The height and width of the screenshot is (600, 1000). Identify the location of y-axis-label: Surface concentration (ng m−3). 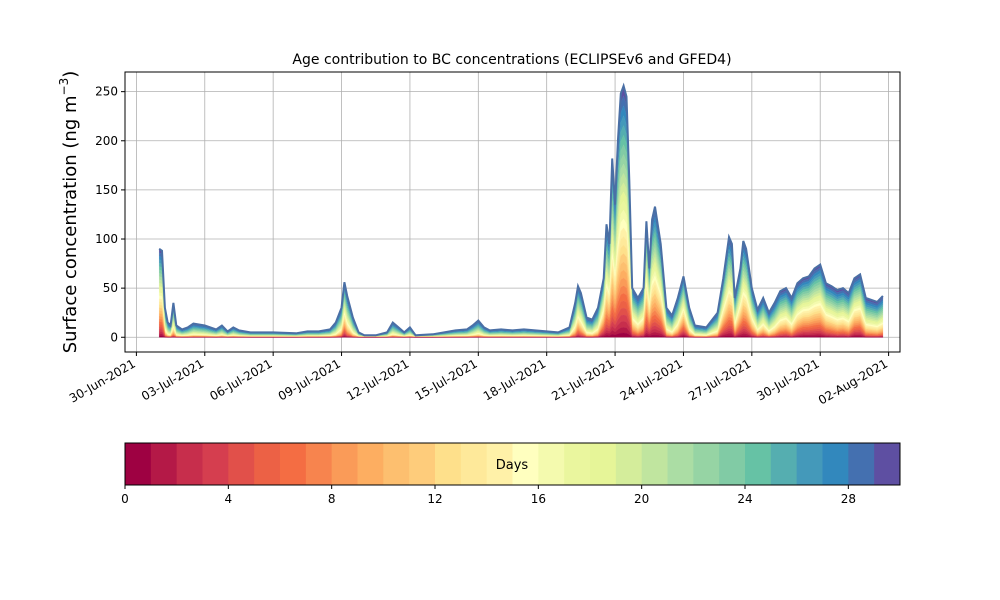
(69, 212).